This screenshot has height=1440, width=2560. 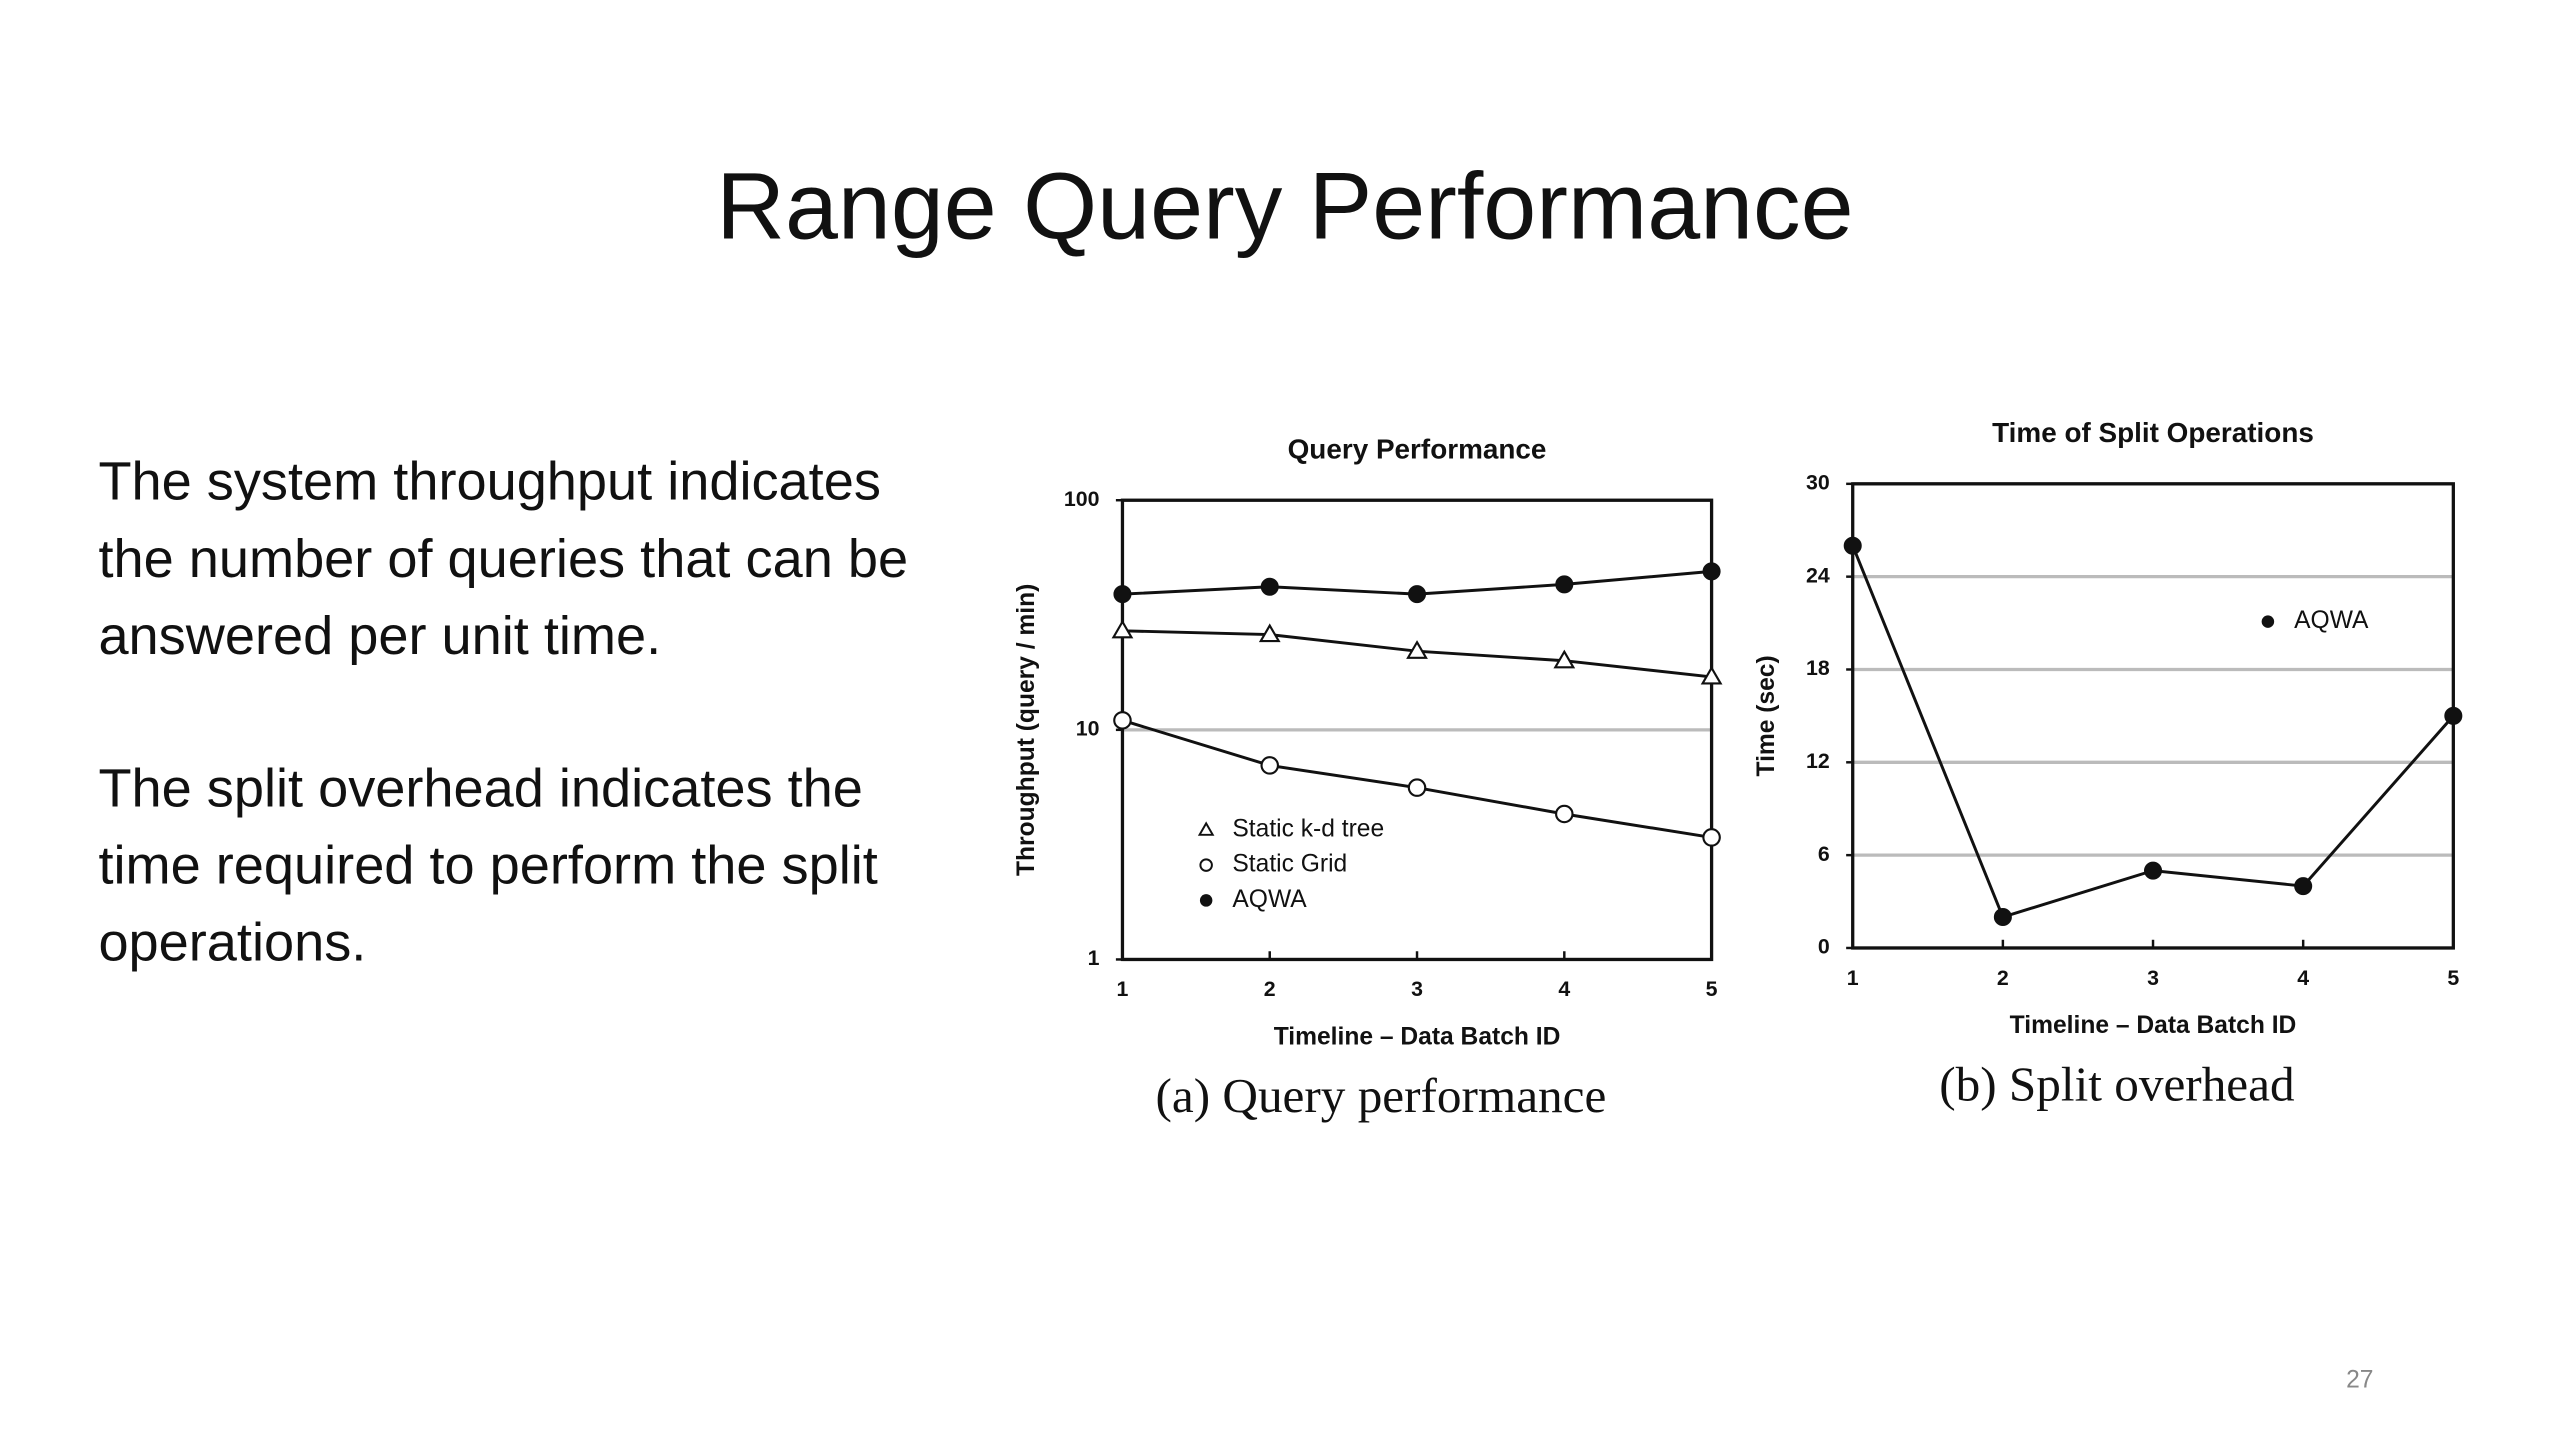 I want to click on y-tick-label: 10, so click(x=1088, y=728).